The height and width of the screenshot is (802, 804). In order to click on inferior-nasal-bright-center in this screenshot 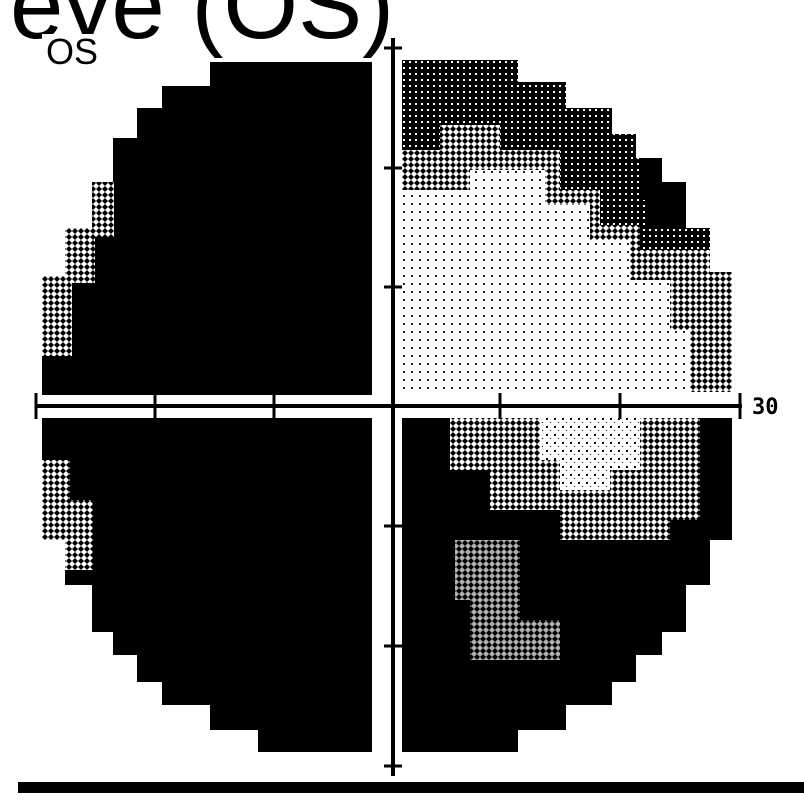, I will do `click(590, 454)`.